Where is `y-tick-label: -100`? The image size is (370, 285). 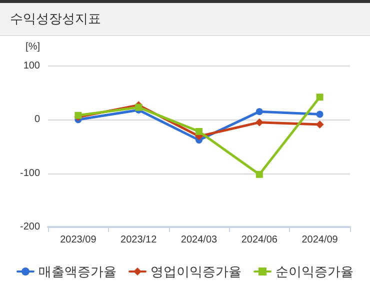
y-tick-label: -100 is located at coordinates (30, 173).